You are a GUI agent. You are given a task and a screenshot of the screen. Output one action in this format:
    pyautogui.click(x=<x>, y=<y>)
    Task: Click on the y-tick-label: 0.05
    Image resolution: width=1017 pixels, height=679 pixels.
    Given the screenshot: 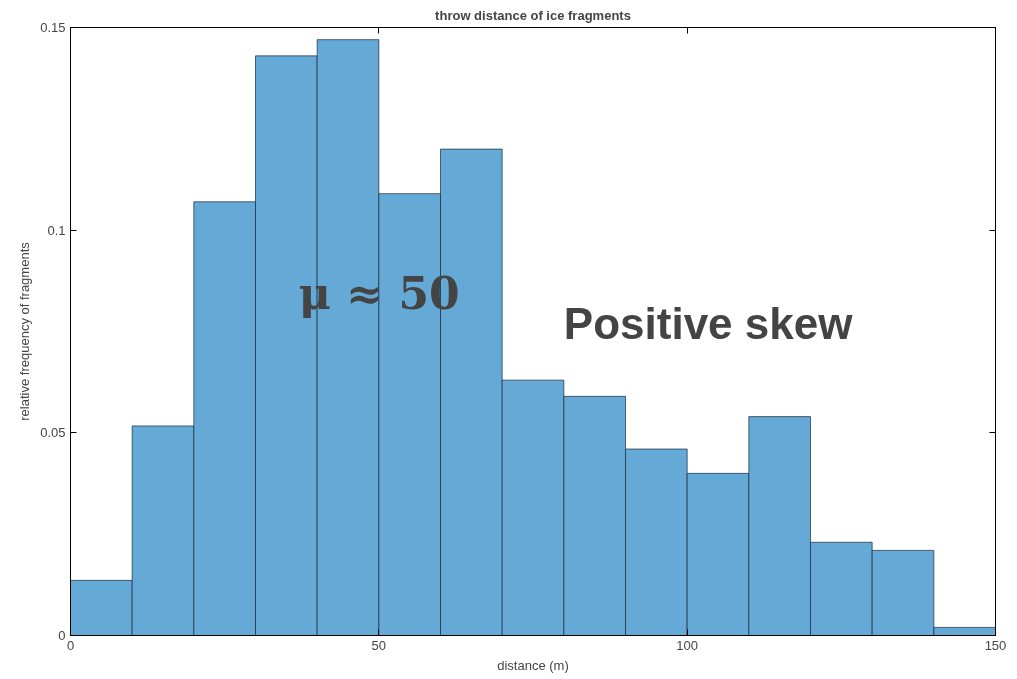 What is the action you would take?
    pyautogui.click(x=53, y=433)
    